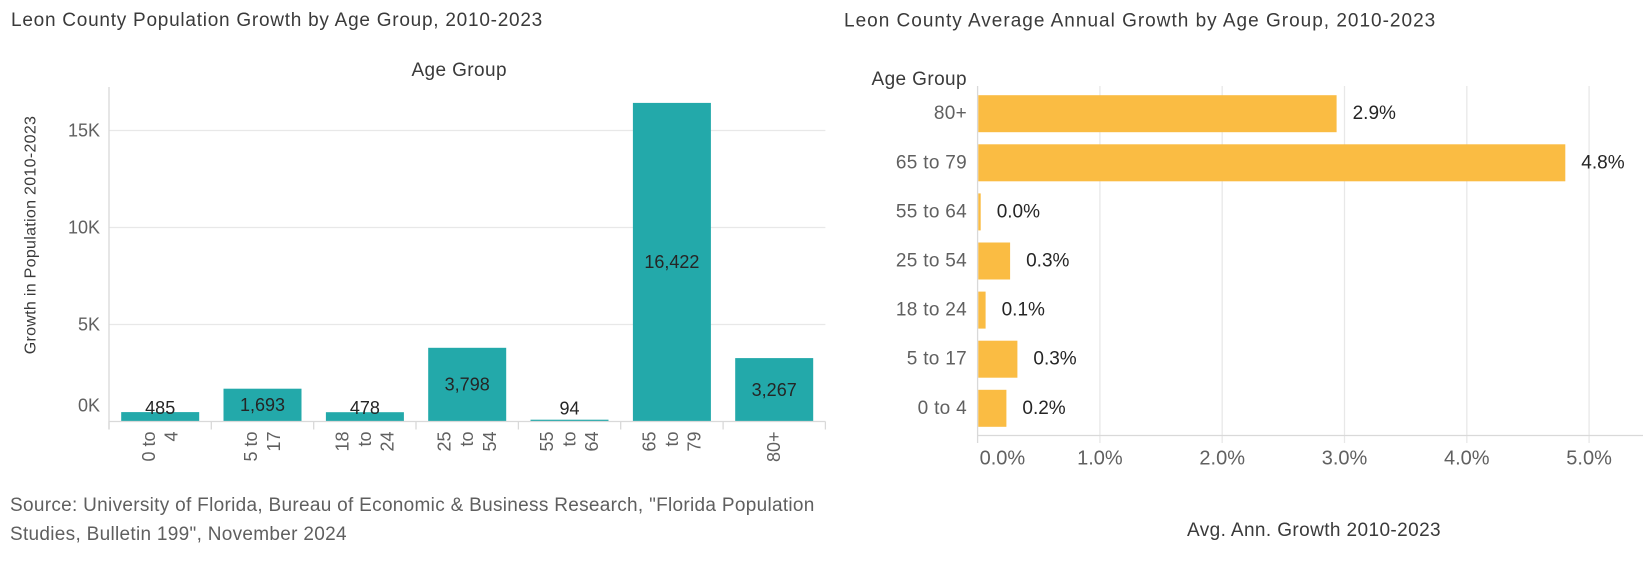 The image size is (1643, 564). I want to click on svg-text: 3,798, so click(467, 385).